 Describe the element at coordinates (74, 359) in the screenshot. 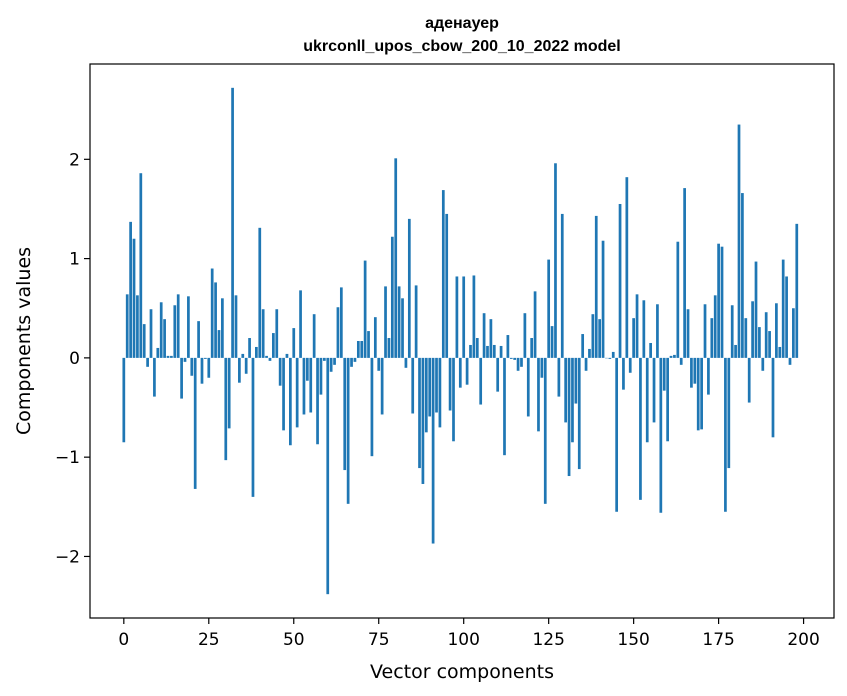

I see `y-tick-label: 0` at that location.